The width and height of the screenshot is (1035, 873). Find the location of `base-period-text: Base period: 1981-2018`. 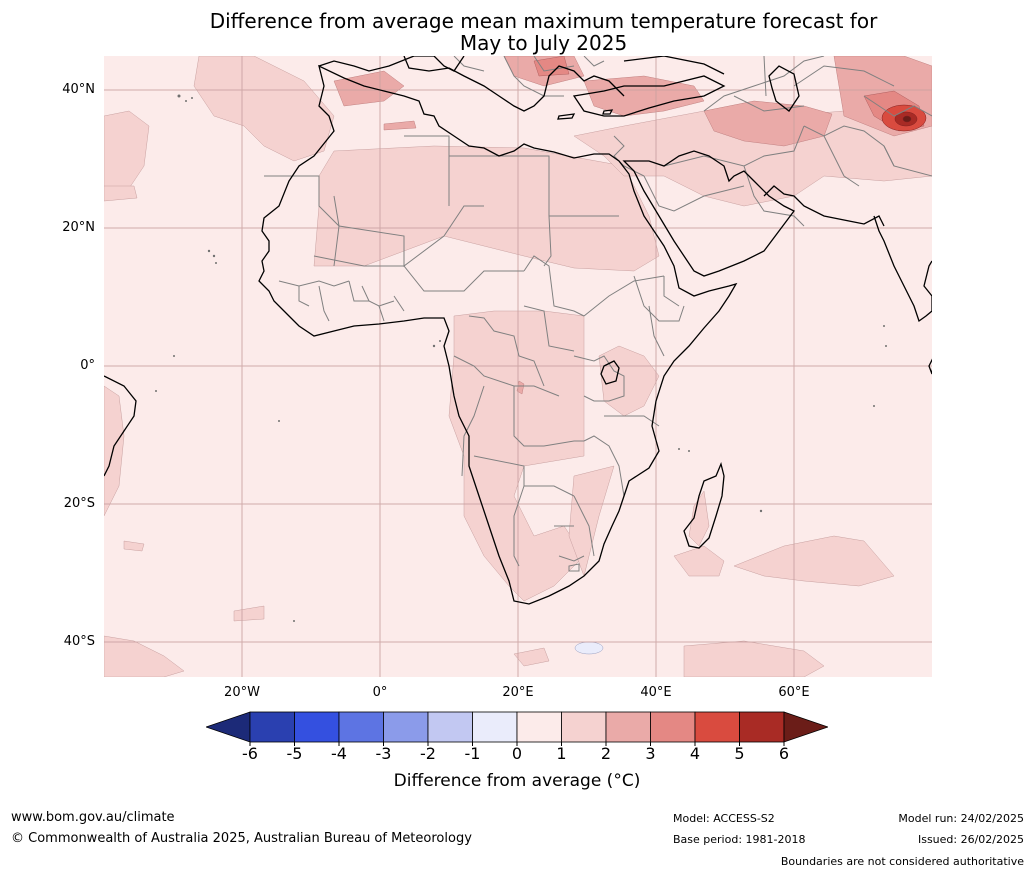

base-period-text: Base period: 1981-2018 is located at coordinates (739, 839).